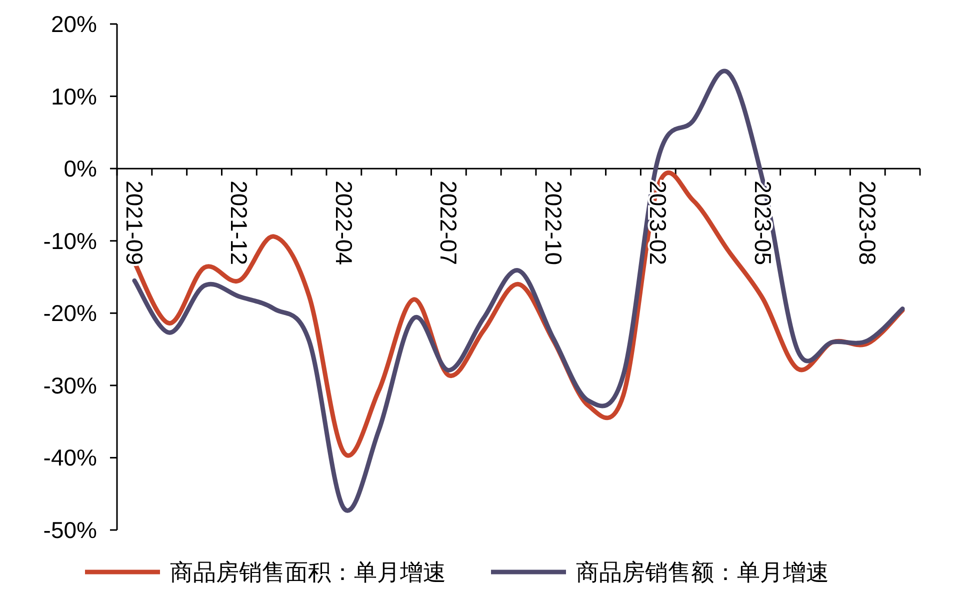 The height and width of the screenshot is (597, 975). I want to click on y-tick-label: -10%, so click(70, 241).